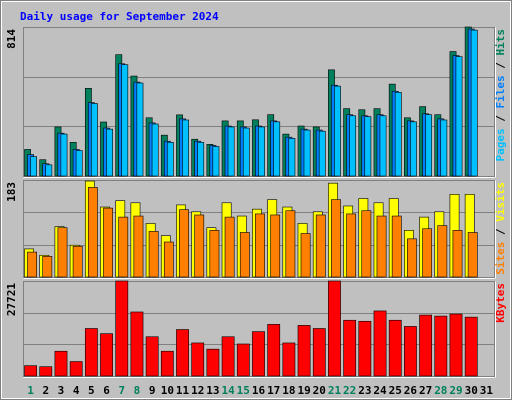  Describe the element at coordinates (259, 390) in the screenshot. I see `x-tick-label: 16` at that location.